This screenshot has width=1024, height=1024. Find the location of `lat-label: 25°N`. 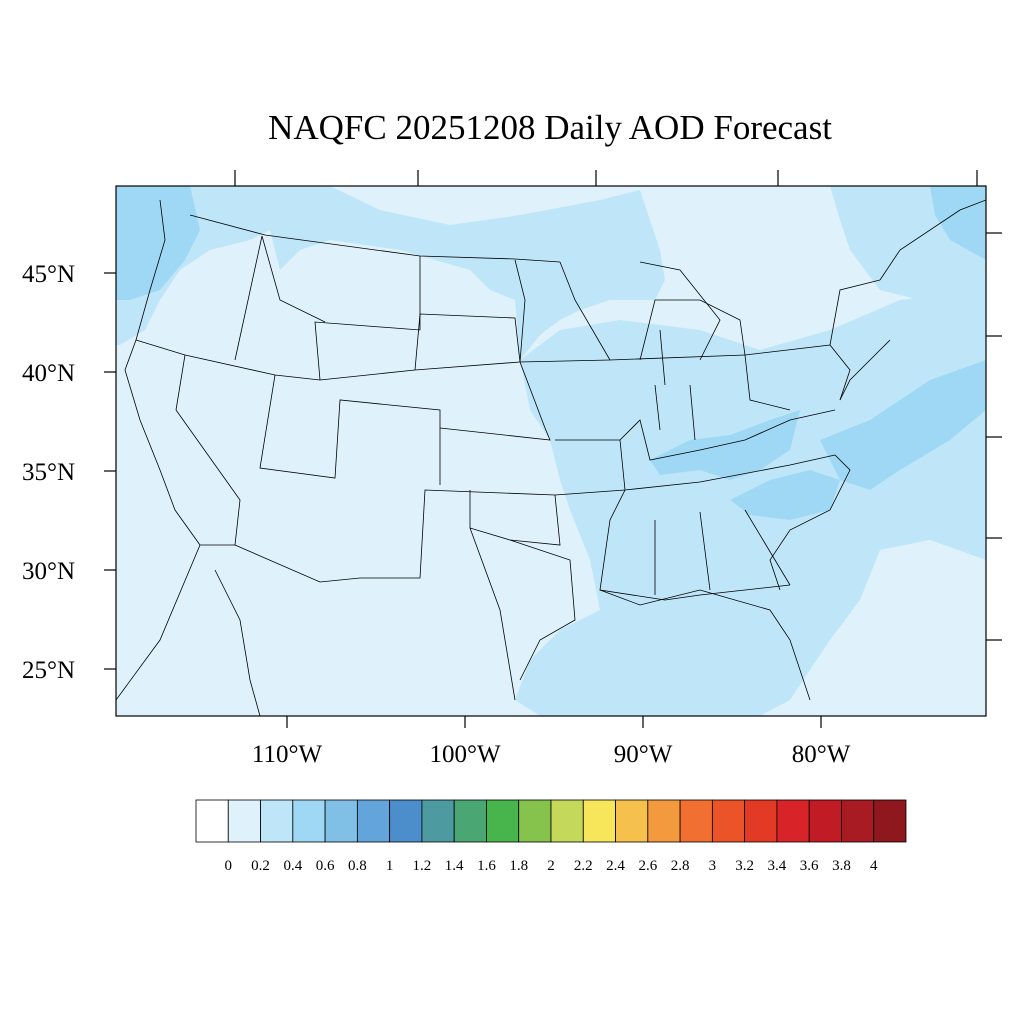

lat-label: 25°N is located at coordinates (48, 670).